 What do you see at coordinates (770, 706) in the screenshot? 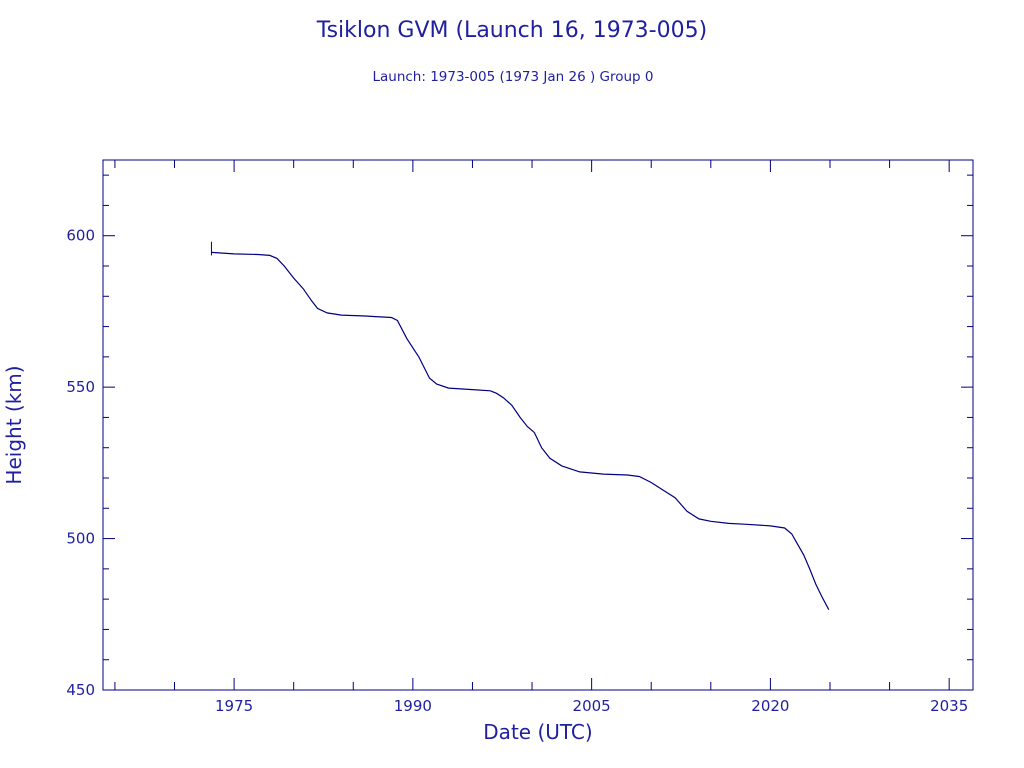
I see `x-tick-label: 2020` at bounding box center [770, 706].